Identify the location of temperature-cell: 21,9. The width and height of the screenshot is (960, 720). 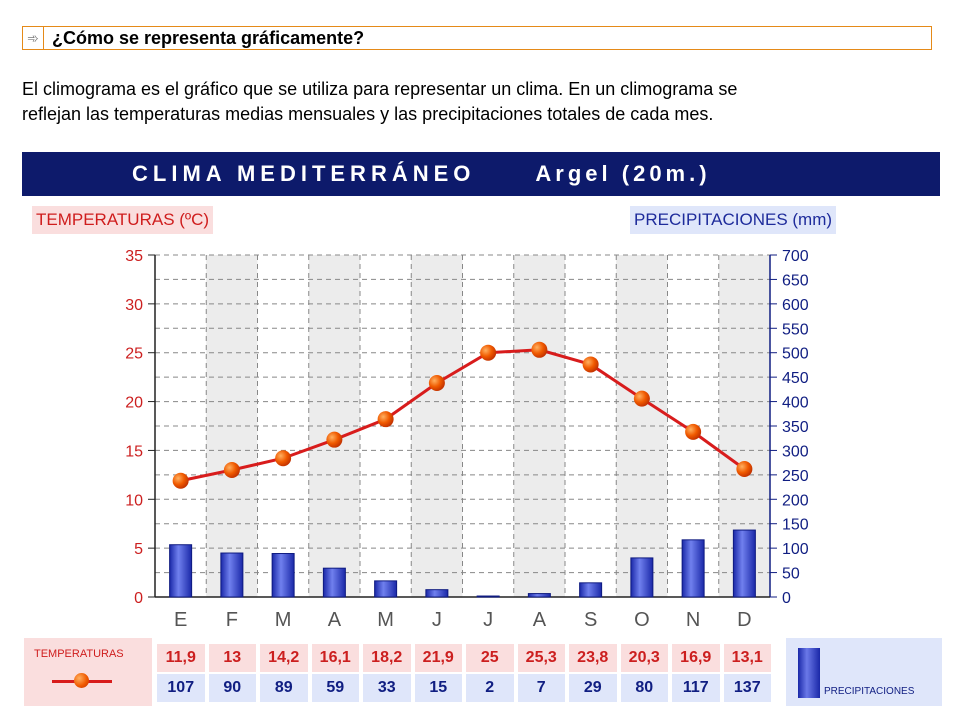
(438, 658).